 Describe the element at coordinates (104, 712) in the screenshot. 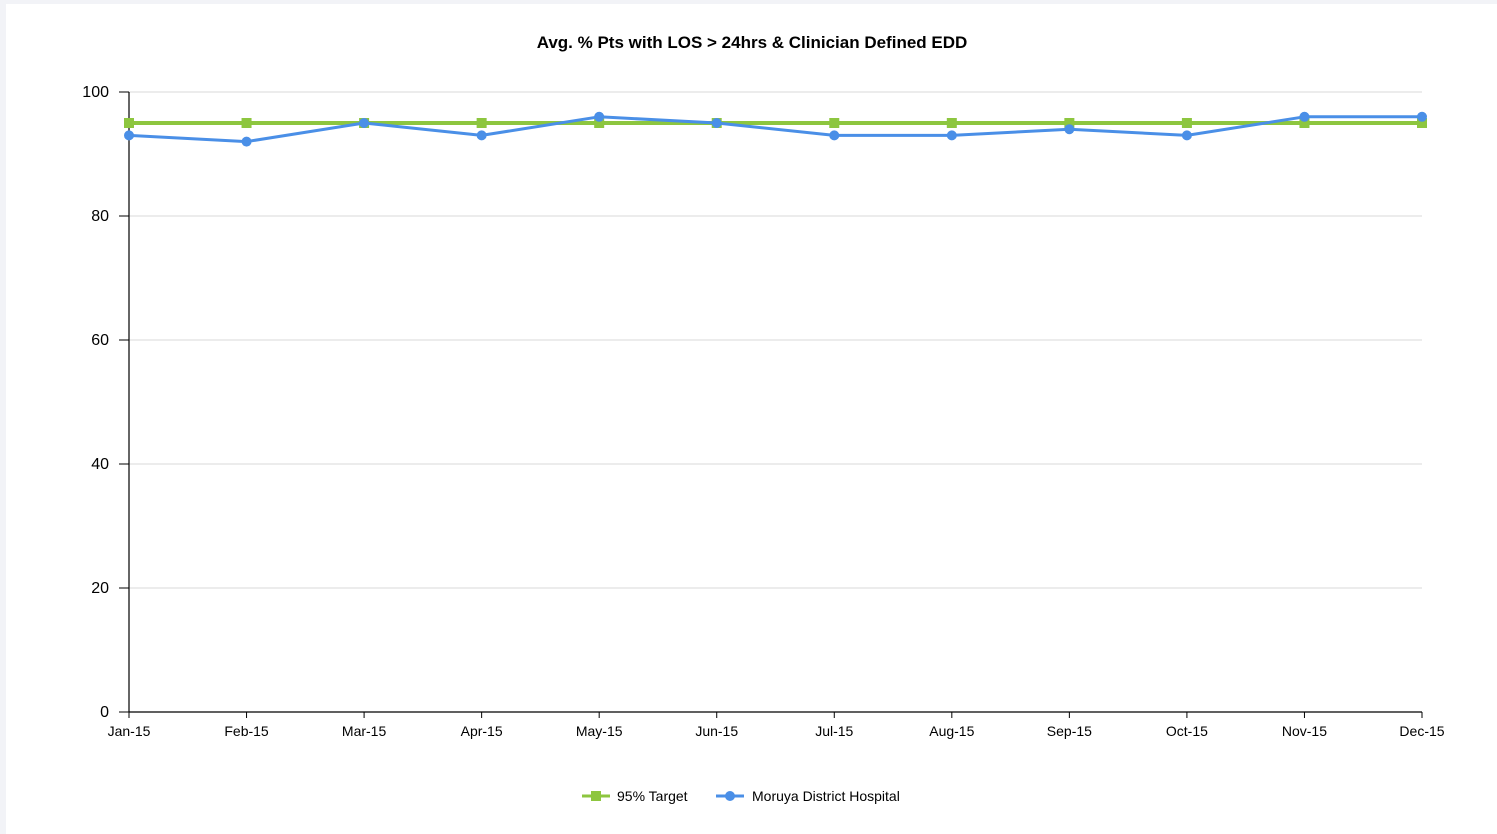

I see `y-tick-label: 0` at that location.